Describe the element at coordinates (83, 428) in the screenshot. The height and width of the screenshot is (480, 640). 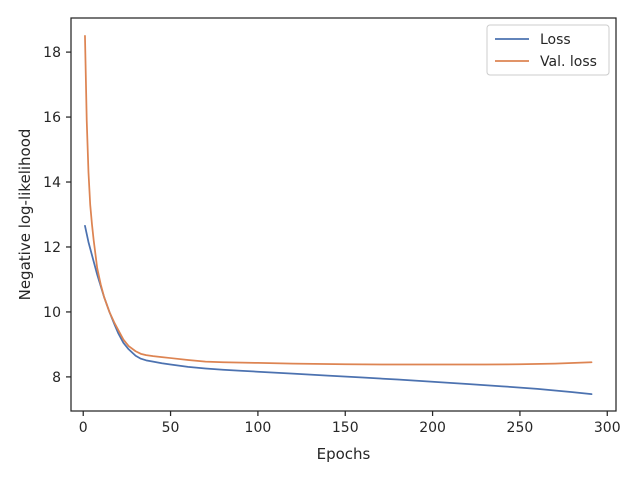
I see `x-tick-label: 0` at that location.